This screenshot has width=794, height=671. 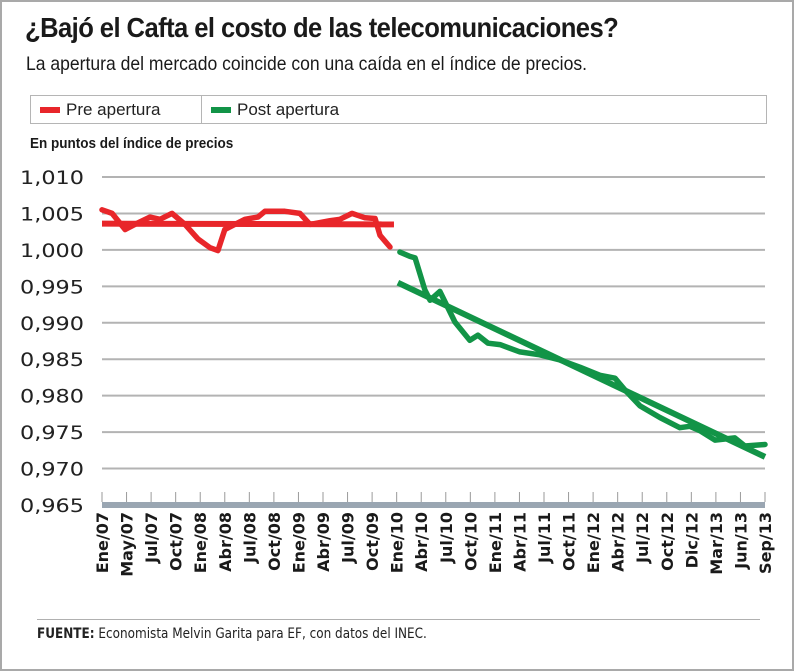 I want to click on x-tick-label: Abr/09, so click(x=323, y=542).